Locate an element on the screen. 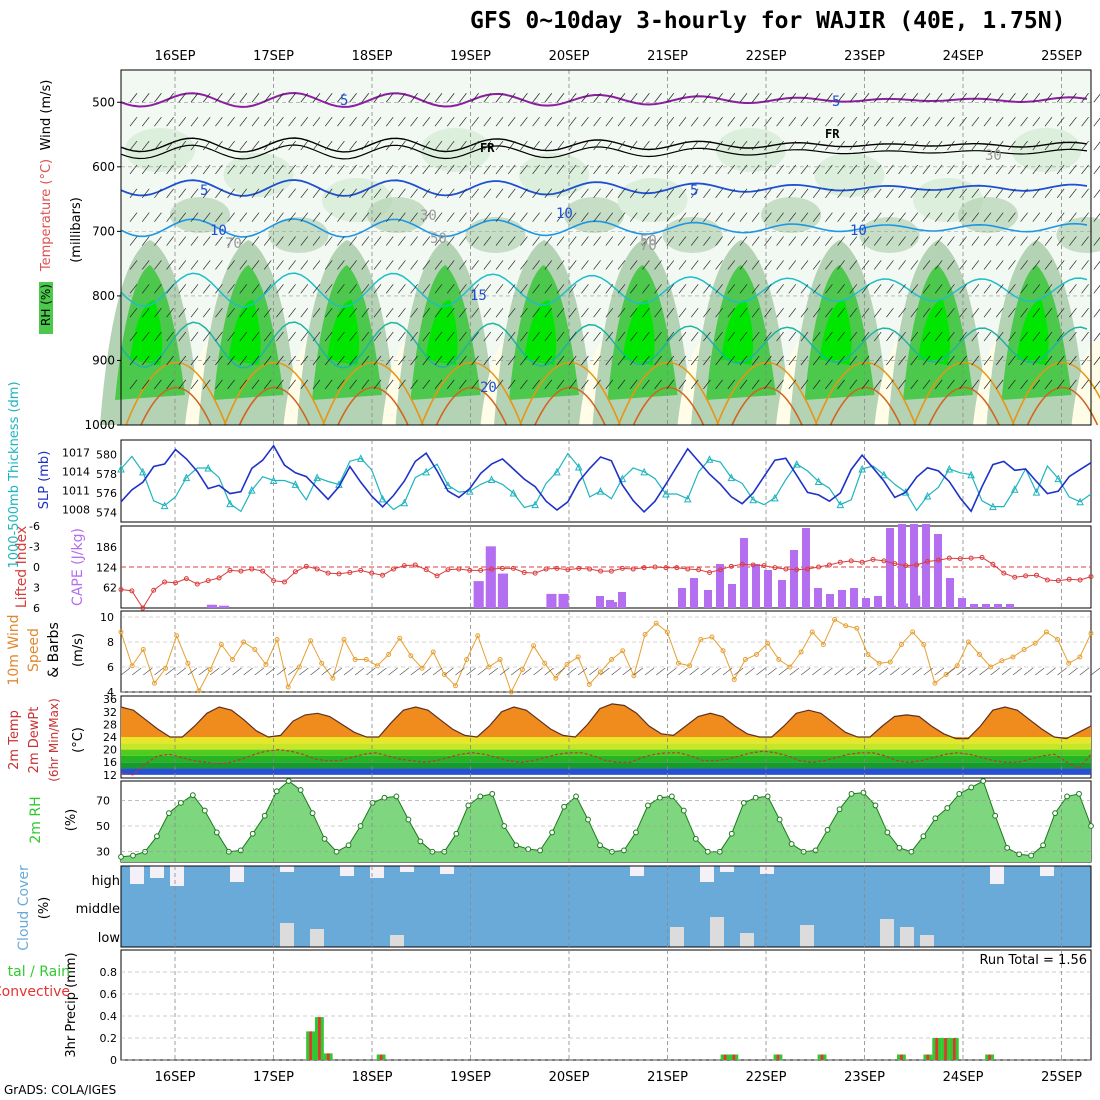 The height and width of the screenshot is (1100, 1100). cloud-frame is located at coordinates (606, 906).